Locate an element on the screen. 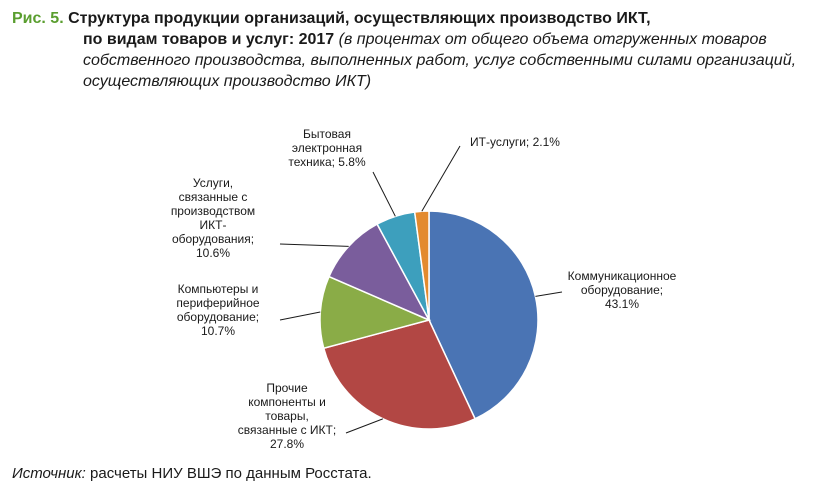 The image size is (821, 496). slice-label-line: связанные с ИКТ; is located at coordinates (287, 430).